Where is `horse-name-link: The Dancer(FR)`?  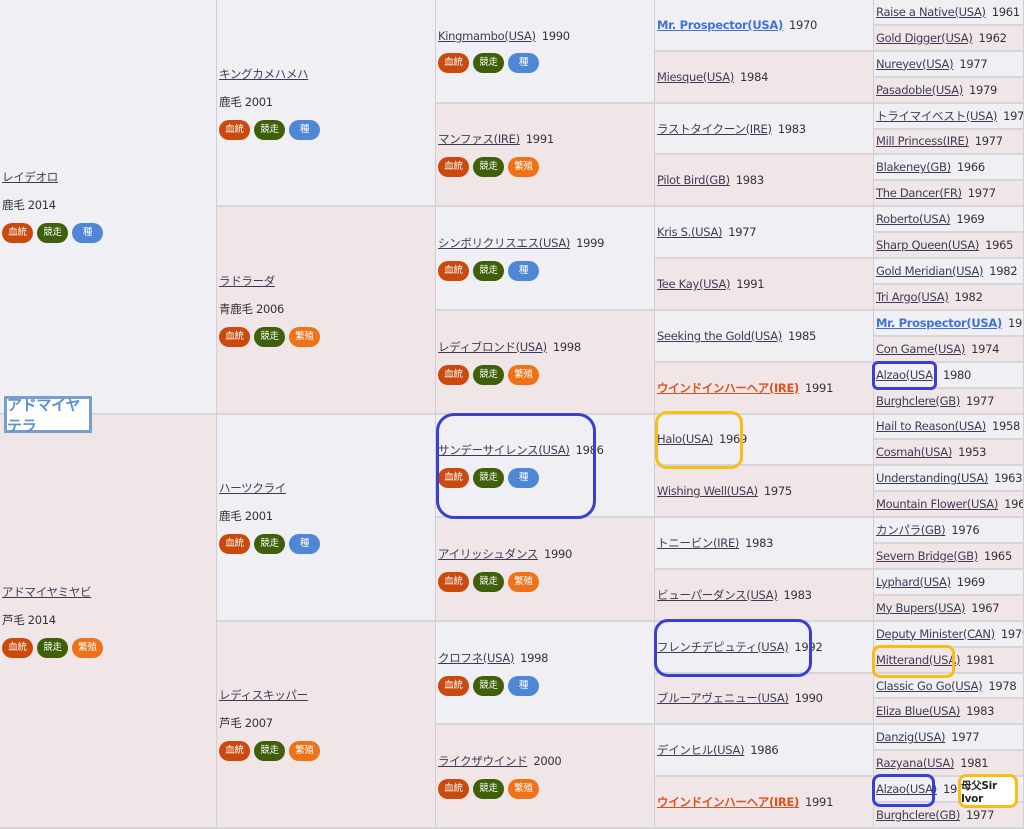
horse-name-link: The Dancer(FR) is located at coordinates (919, 193).